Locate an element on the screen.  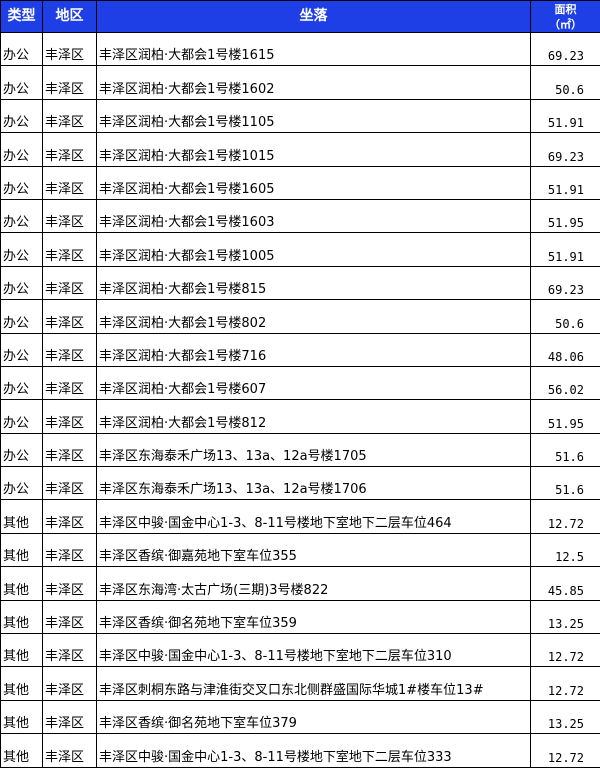
cell-area: 12.5 is located at coordinates (565, 549).